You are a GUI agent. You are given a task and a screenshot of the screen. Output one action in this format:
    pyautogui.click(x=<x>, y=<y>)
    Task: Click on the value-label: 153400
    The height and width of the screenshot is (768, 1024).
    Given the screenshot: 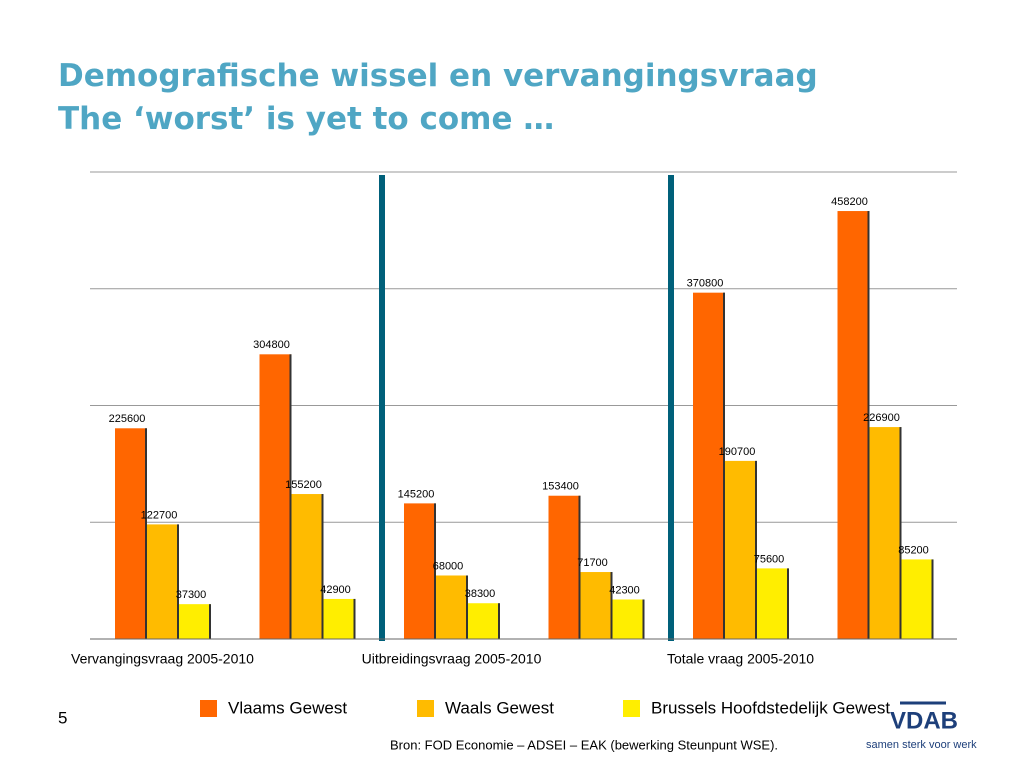 What is the action you would take?
    pyautogui.click(x=560, y=487)
    